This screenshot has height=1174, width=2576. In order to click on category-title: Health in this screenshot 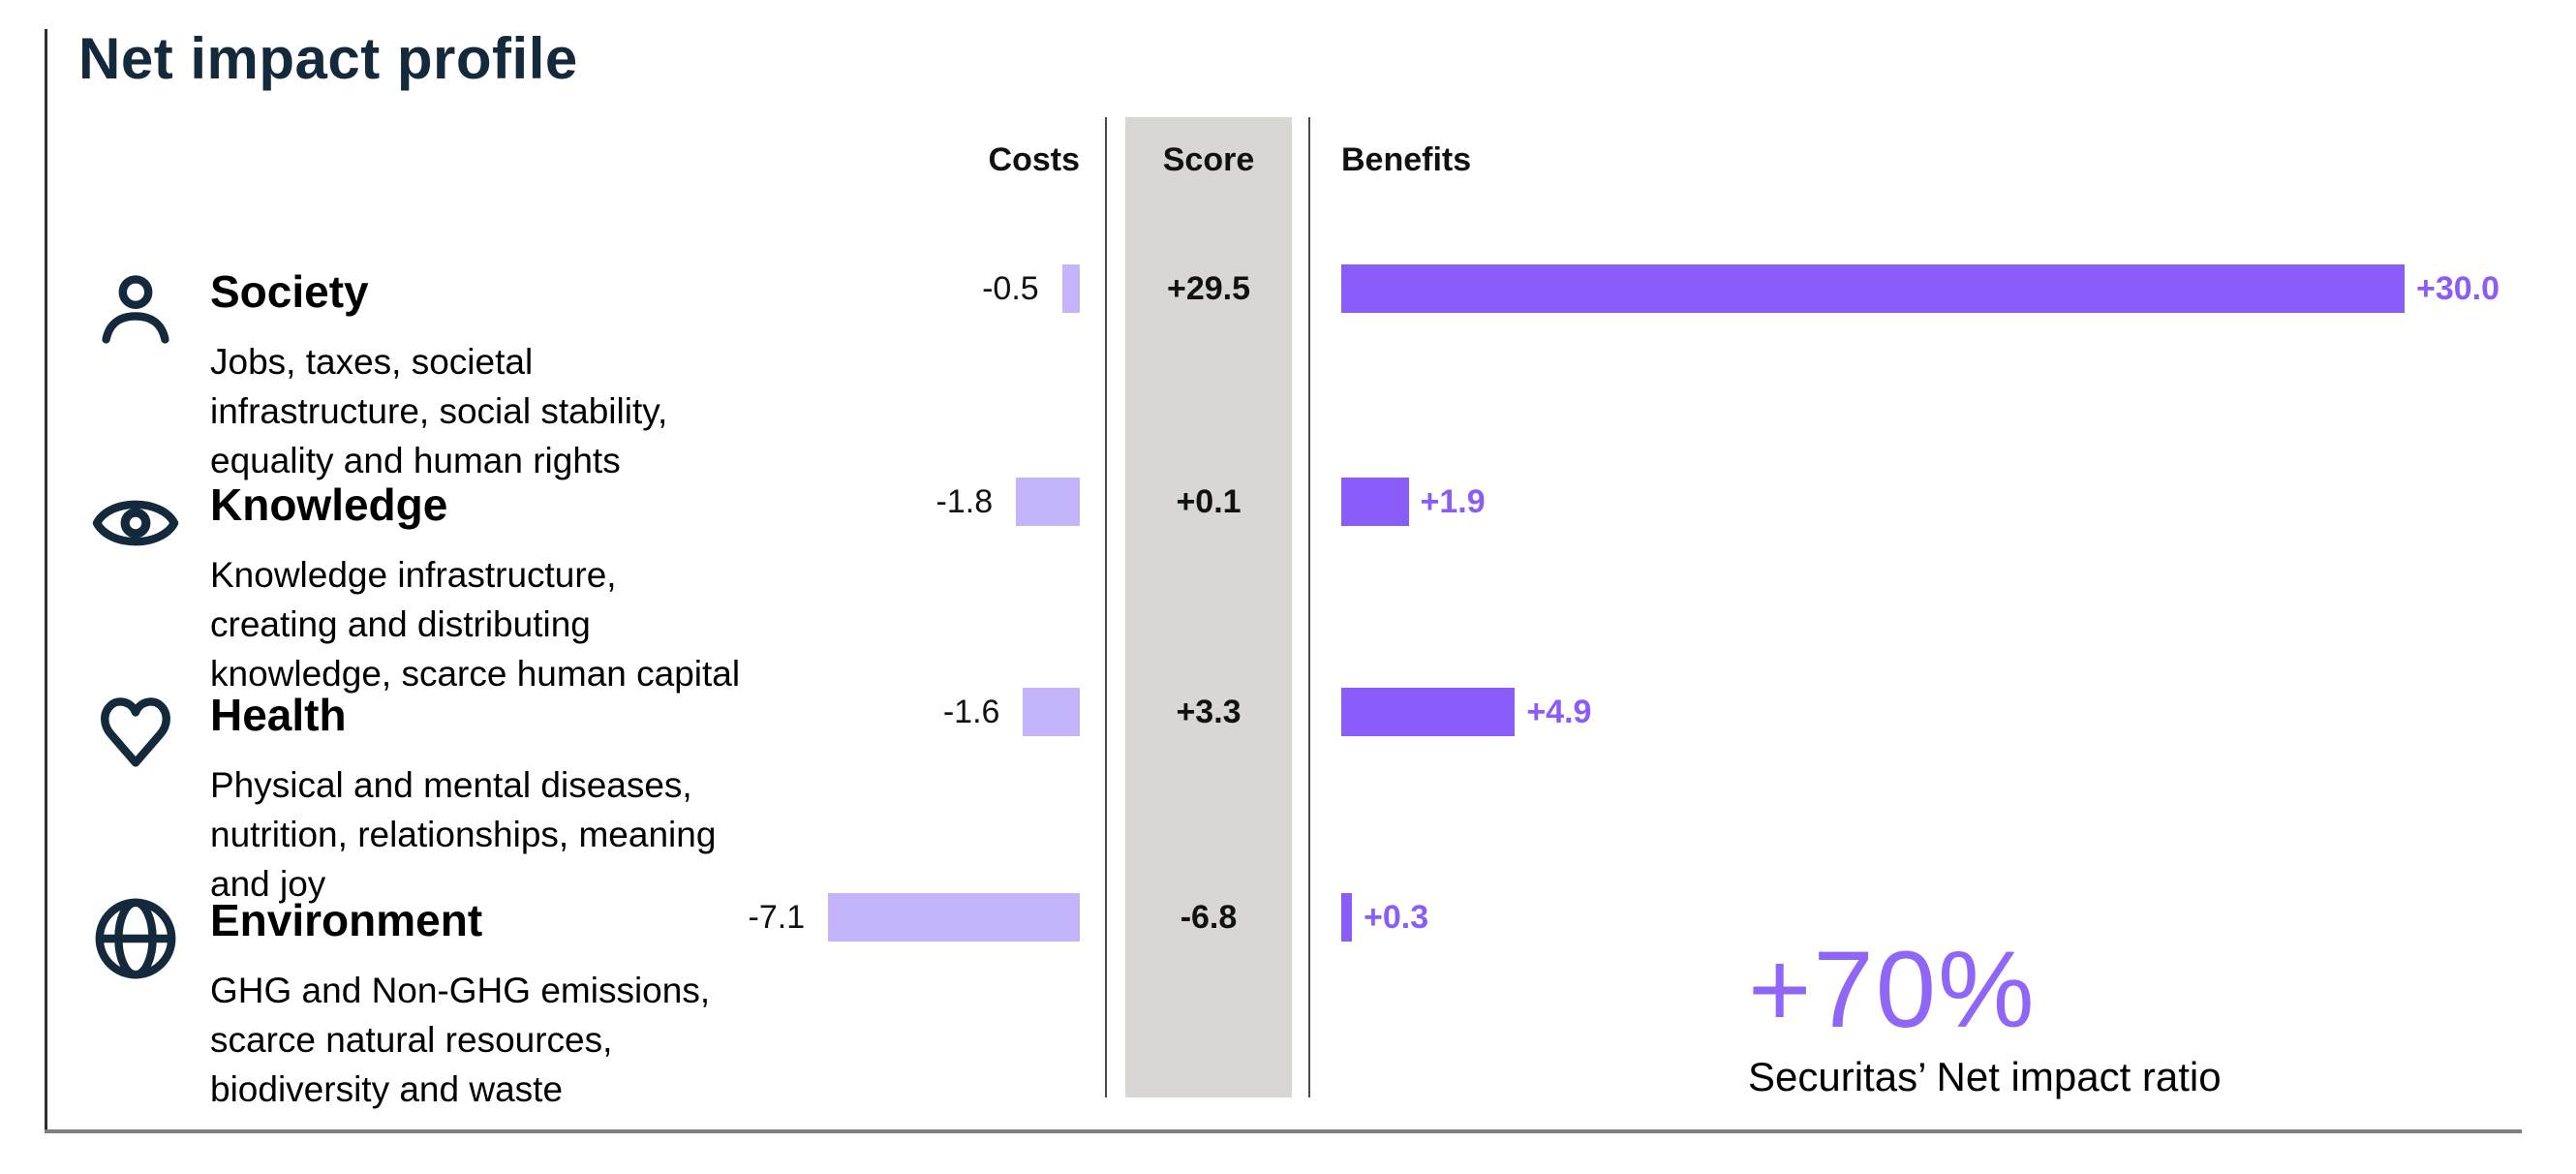, I will do `click(278, 715)`.